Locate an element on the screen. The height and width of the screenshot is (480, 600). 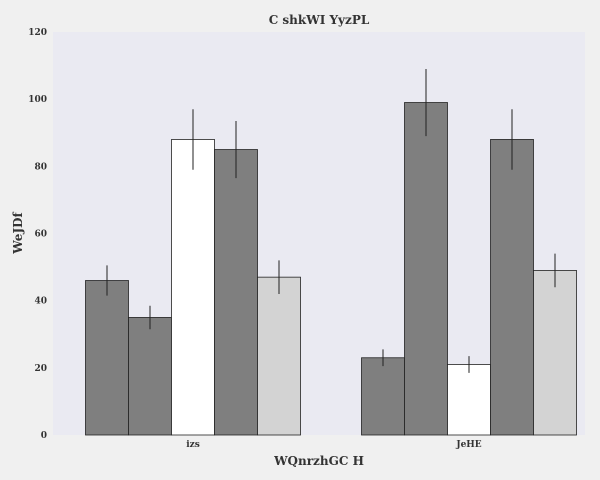
y-tick-label-20: 20 is located at coordinates (40, 369).